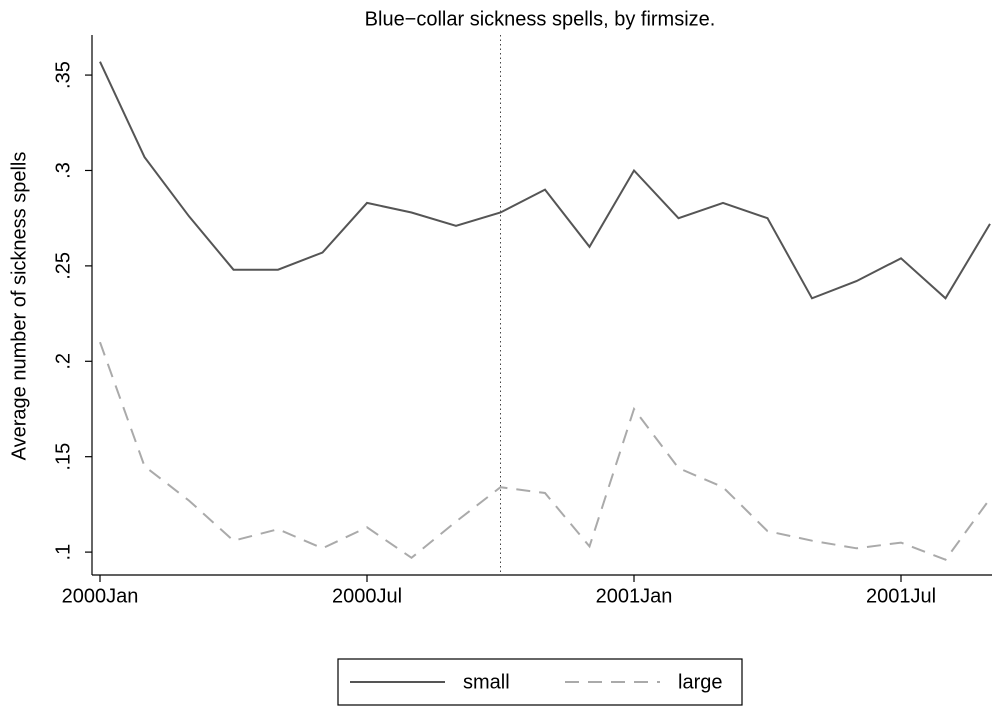 The width and height of the screenshot is (995, 708). I want to click on x-tick-label: 2001Jul, so click(901, 596).